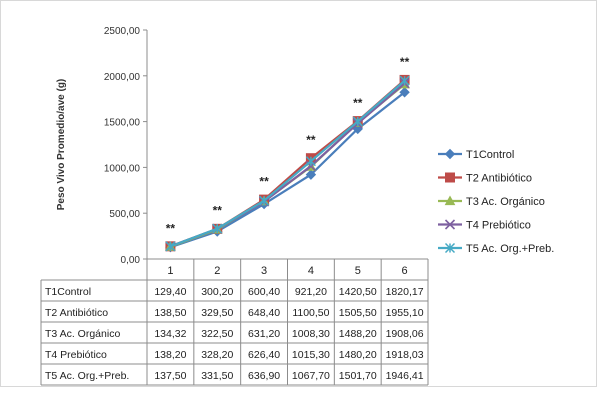  I want to click on table-cell-value: 138,50, so click(170, 313).